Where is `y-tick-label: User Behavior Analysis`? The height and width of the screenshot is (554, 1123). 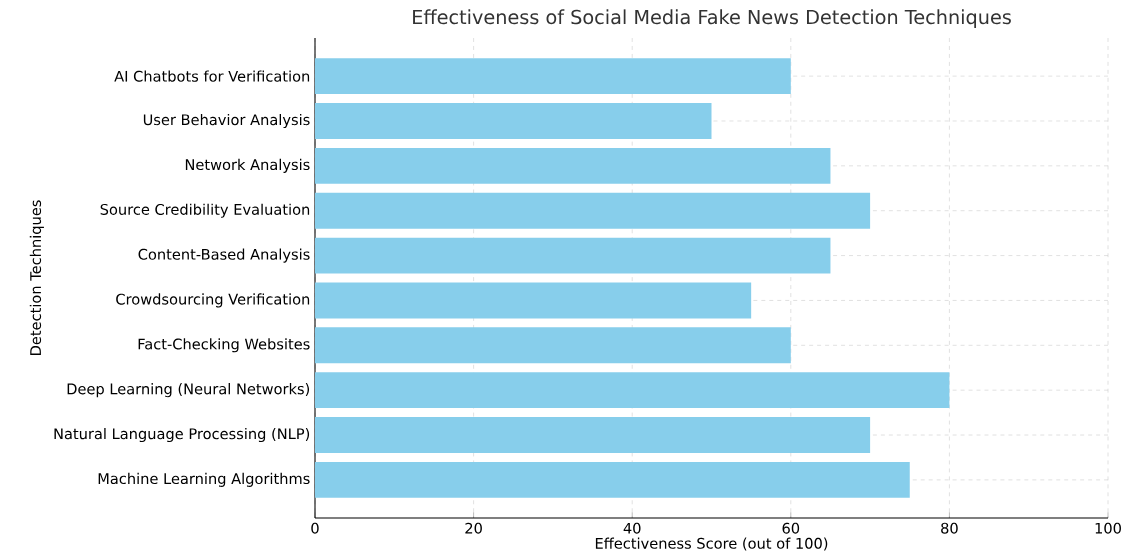
y-tick-label: User Behavior Analysis is located at coordinates (226, 121).